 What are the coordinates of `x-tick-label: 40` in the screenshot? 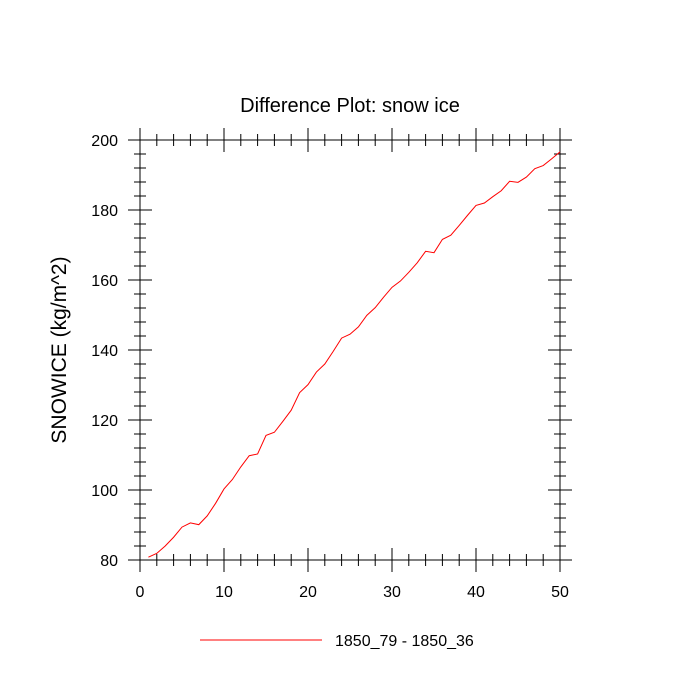 It's located at (476, 592).